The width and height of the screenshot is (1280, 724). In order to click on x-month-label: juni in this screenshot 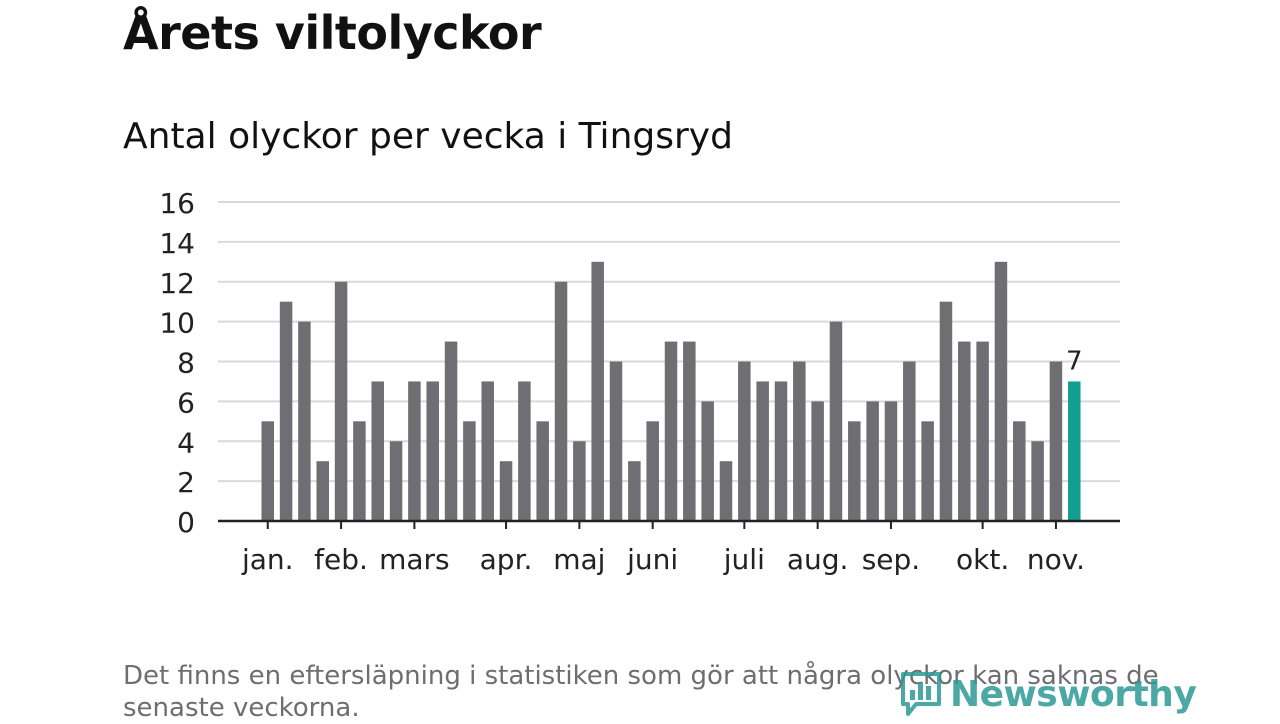, I will do `click(652, 559)`.